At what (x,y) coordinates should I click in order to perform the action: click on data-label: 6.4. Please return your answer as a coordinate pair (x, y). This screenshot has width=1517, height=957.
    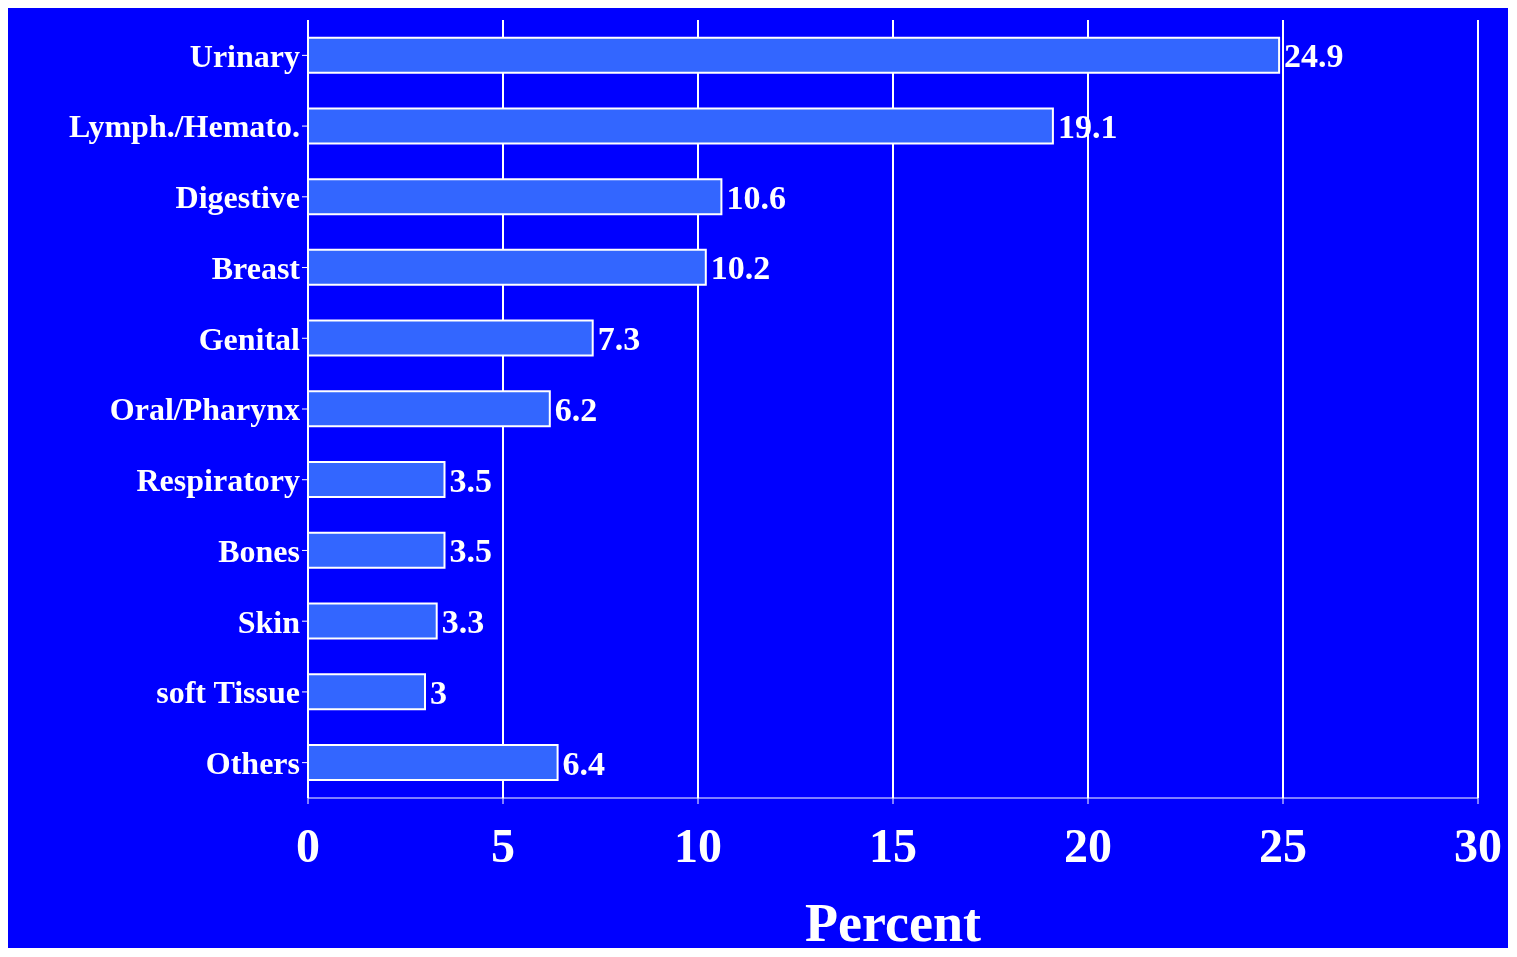
    Looking at the image, I should click on (584, 763).